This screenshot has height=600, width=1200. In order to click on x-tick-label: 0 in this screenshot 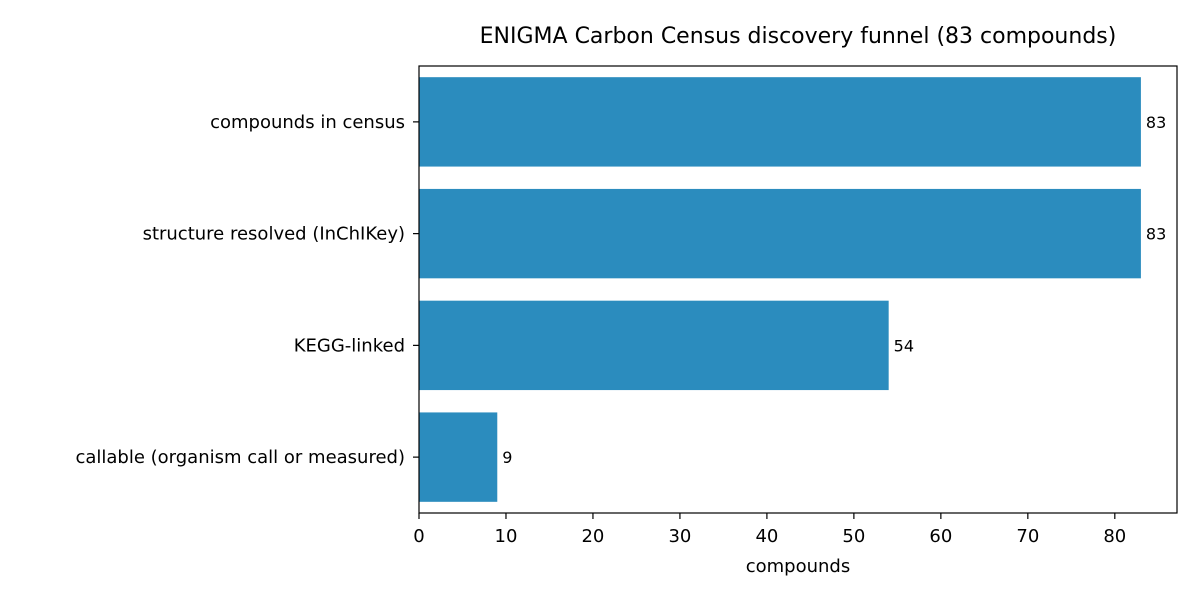, I will do `click(418, 536)`.